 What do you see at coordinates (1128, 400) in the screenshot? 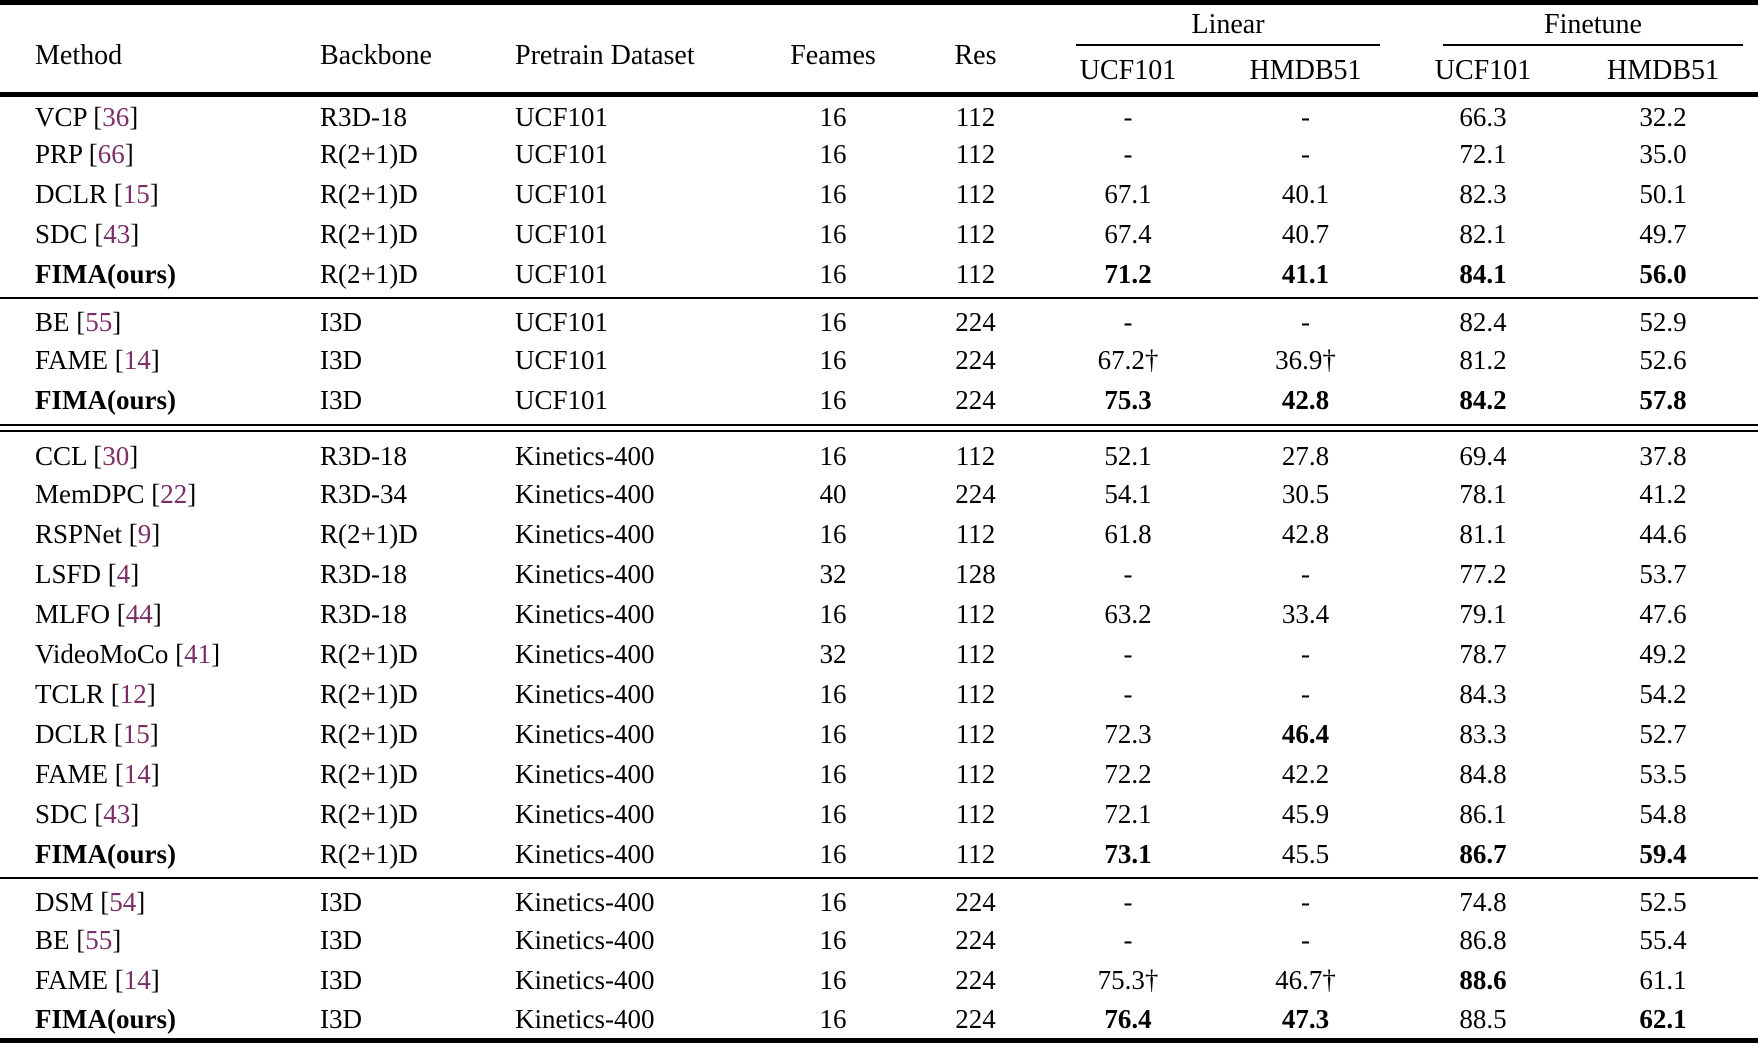
I see `linear-ucf101-cell: 75.3` at bounding box center [1128, 400].